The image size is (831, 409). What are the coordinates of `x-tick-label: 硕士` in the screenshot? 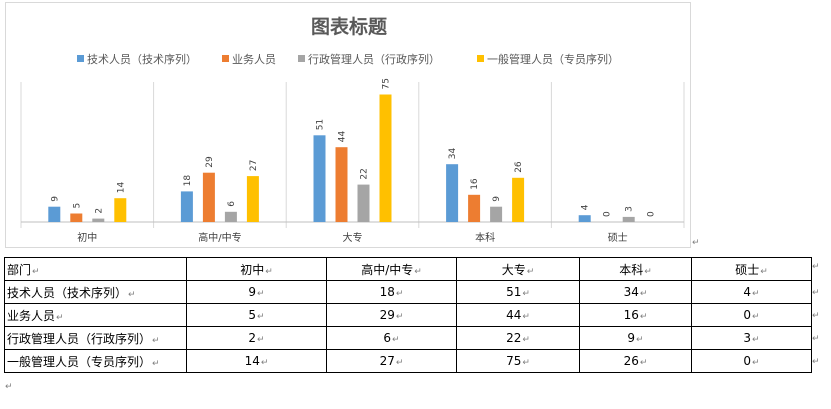 It's located at (618, 237).